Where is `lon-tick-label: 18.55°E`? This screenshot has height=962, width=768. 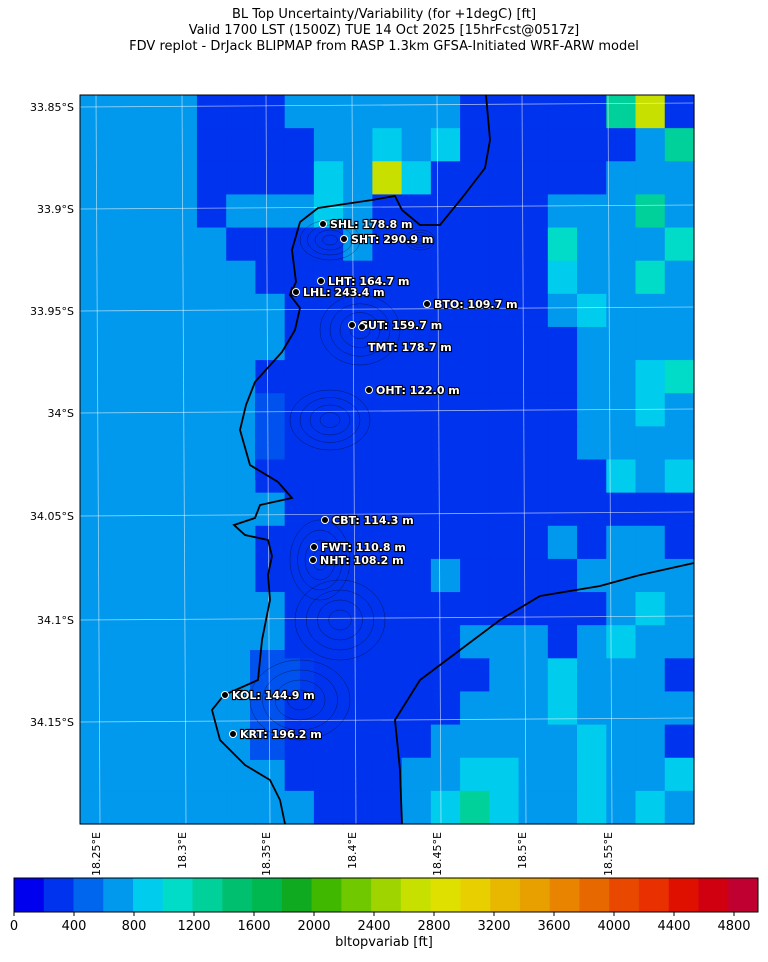 lon-tick-label: 18.55°E is located at coordinates (608, 854).